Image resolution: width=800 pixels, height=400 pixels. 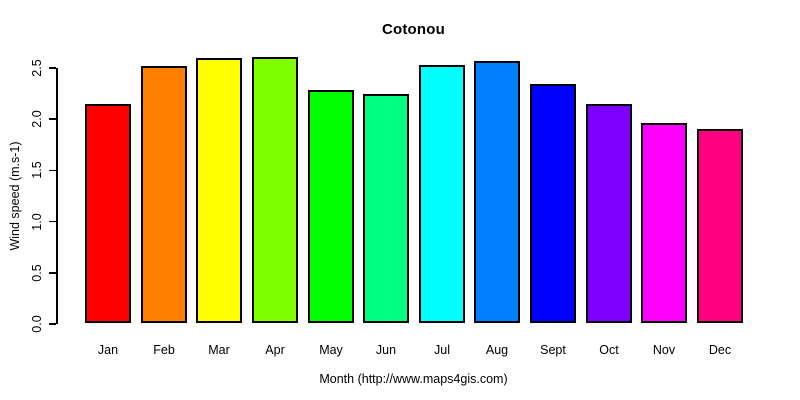 What do you see at coordinates (164, 350) in the screenshot?
I see `x-tick-label-feb: Feb` at bounding box center [164, 350].